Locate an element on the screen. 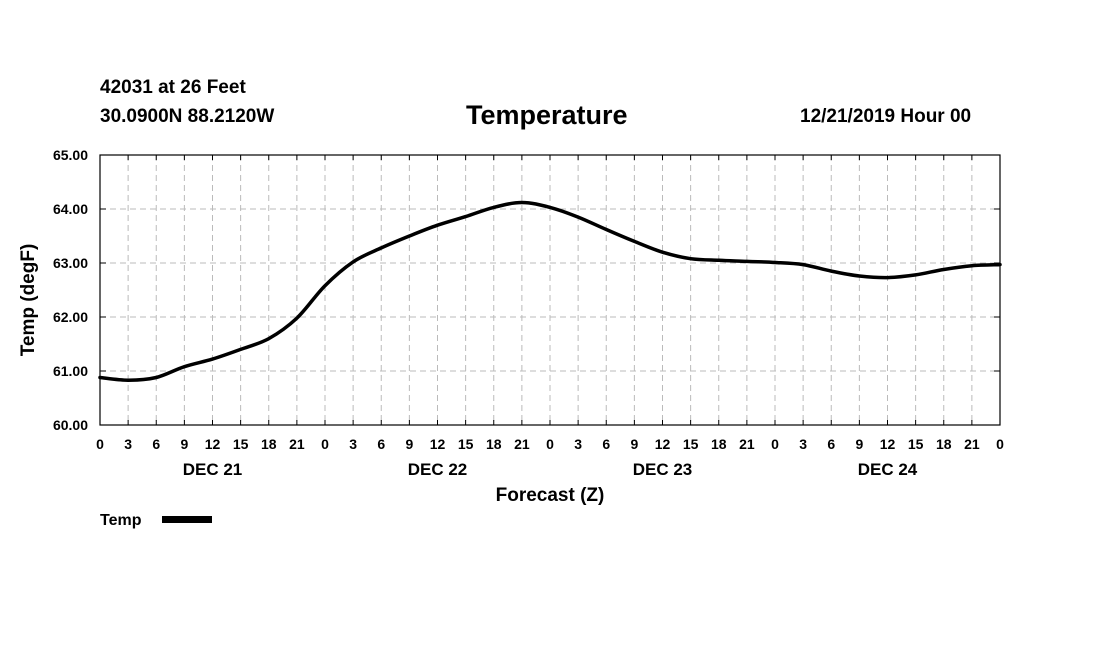 Image resolution: width=1100 pixels, height=650 pixels. y-tick-label: 64.00 is located at coordinates (70, 209).